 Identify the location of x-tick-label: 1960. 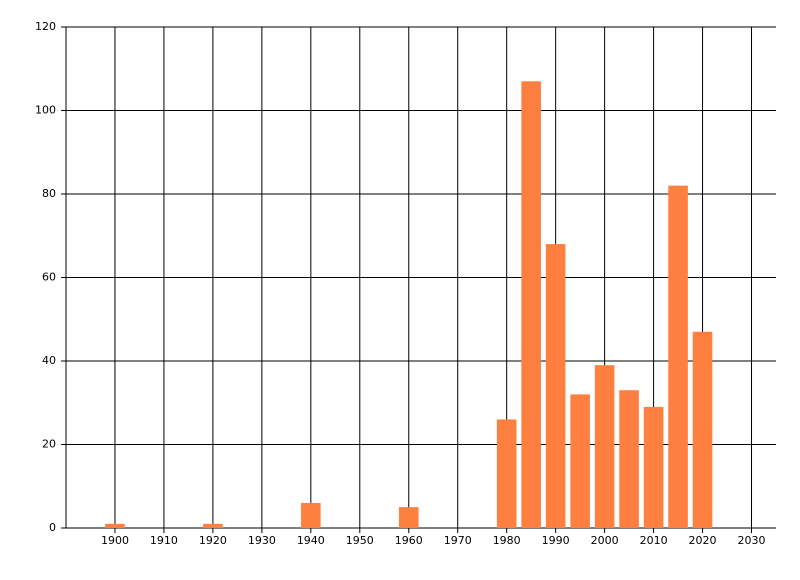
(409, 540).